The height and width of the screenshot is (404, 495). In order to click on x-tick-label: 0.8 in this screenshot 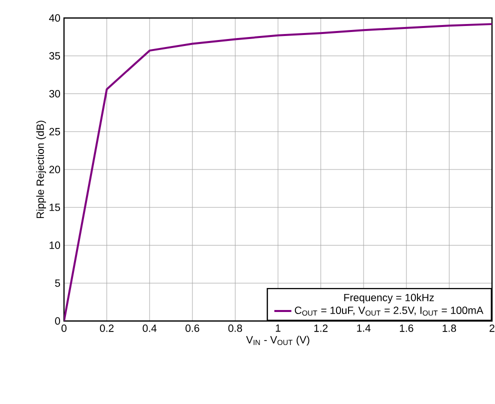, I will do `click(235, 328)`.